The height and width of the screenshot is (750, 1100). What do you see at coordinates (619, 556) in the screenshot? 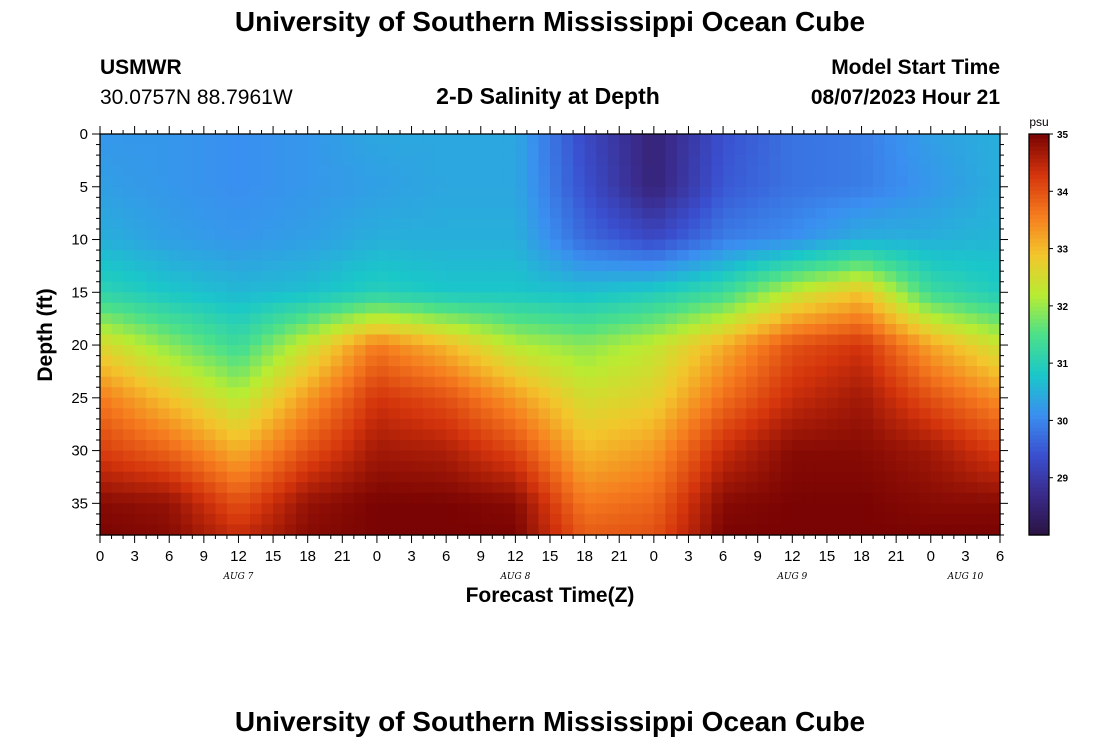
I see `x-tick-label: 21` at bounding box center [619, 556].